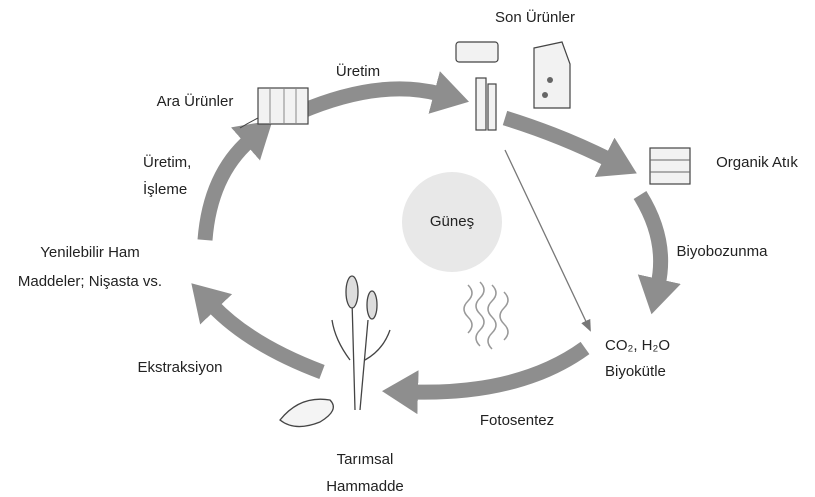  What do you see at coordinates (274, 108) in the screenshot?
I see `intermediates-icon` at bounding box center [274, 108].